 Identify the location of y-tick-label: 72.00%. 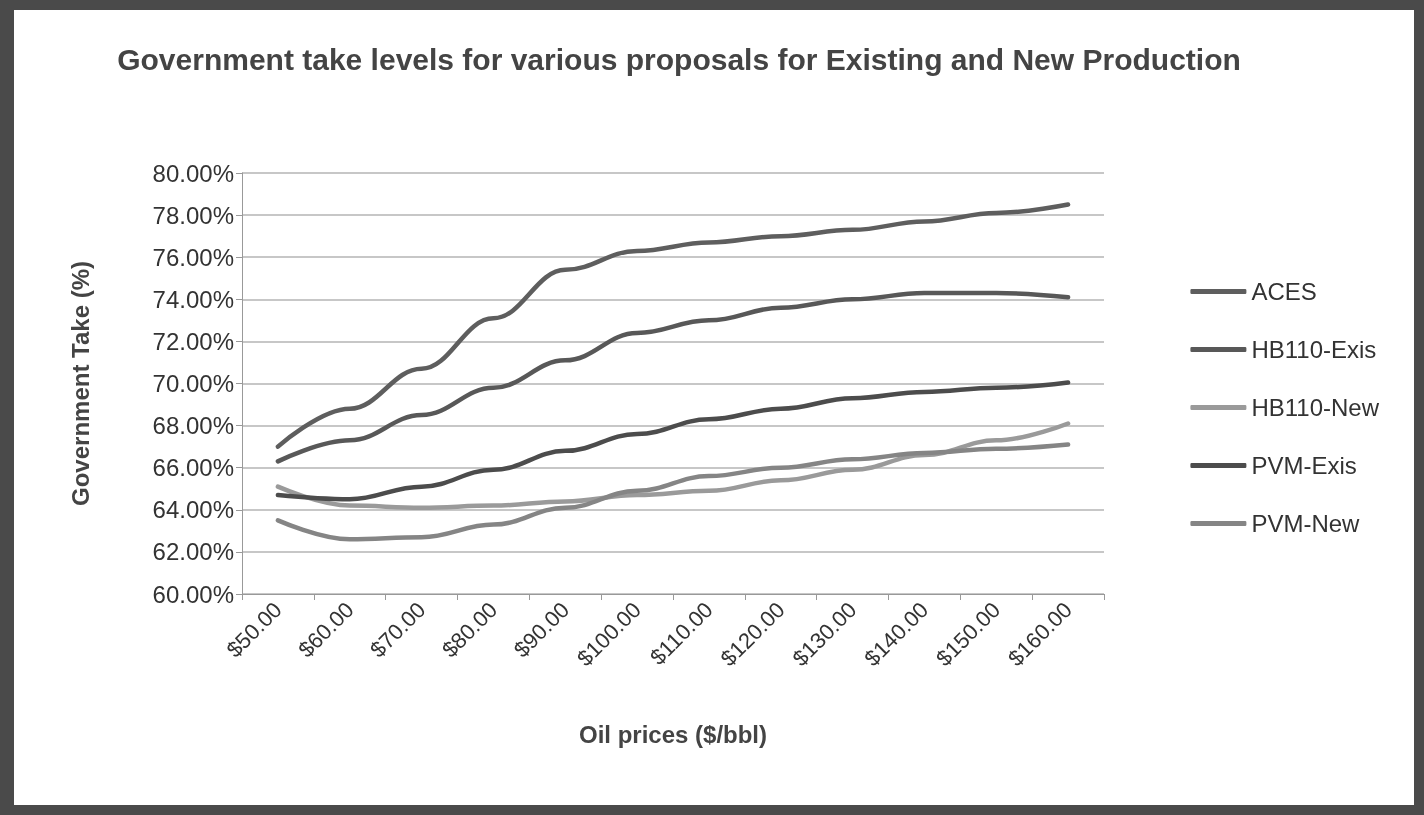
(193, 341).